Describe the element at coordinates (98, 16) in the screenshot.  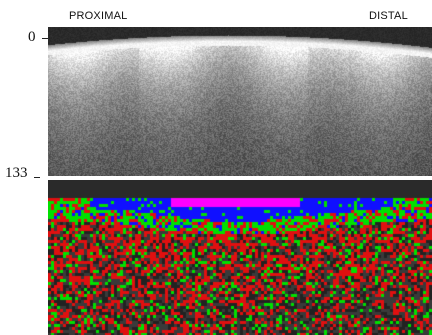
I see `proximal-label: PROXIMAL` at that location.